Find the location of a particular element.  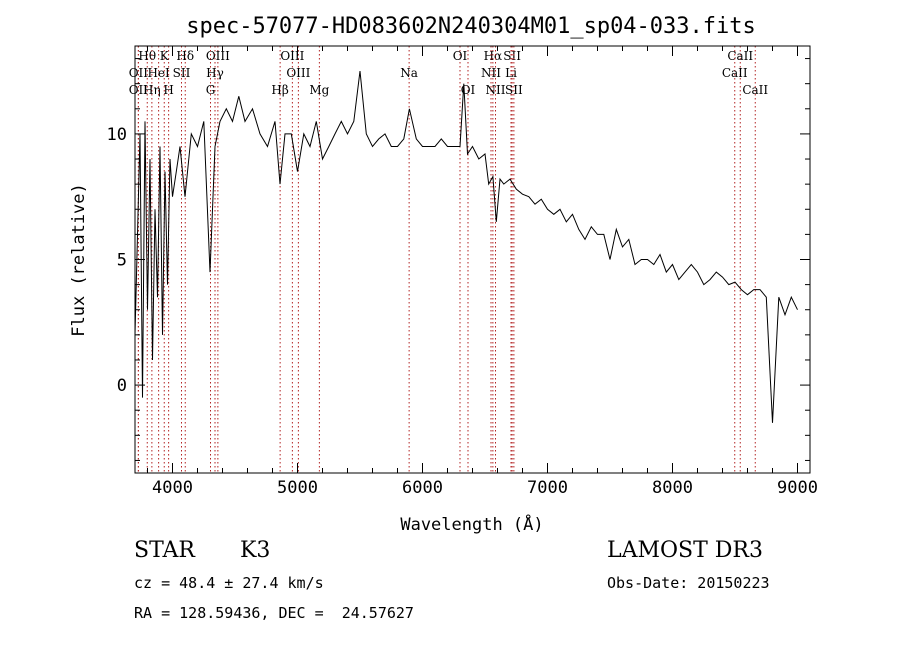

line-label-27: CaII is located at coordinates (755, 90).